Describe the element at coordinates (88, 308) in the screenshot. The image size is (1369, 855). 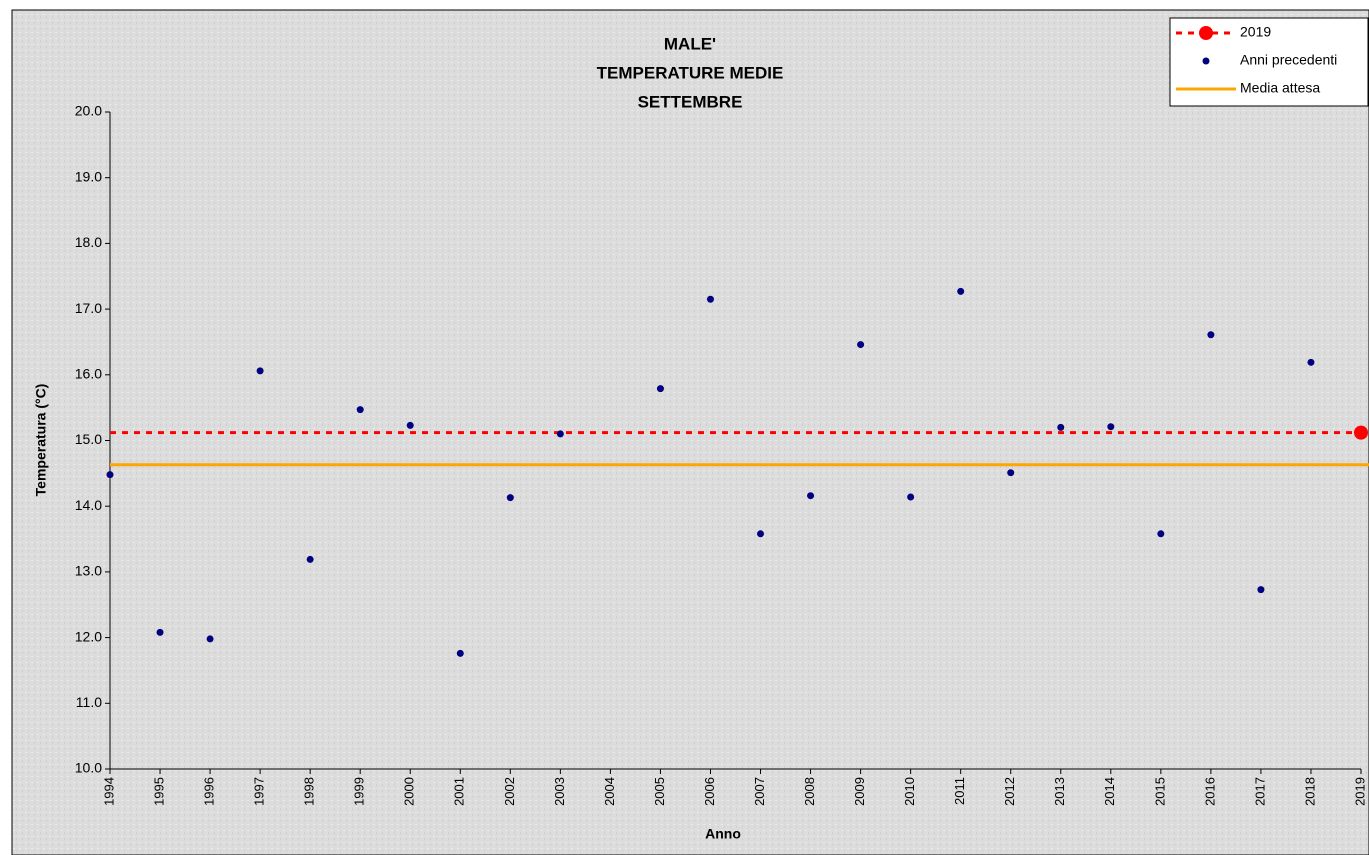
I see `y-tick-label: 17.0` at that location.